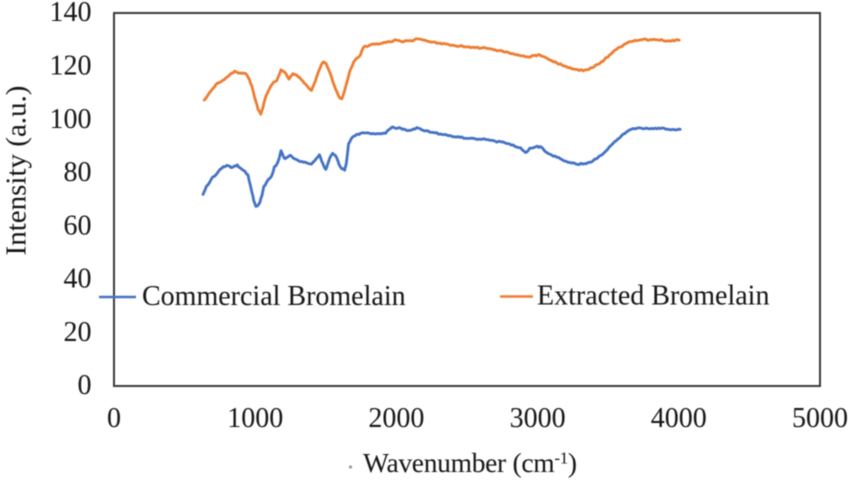 This screenshot has width=850, height=482. What do you see at coordinates (538, 418) in the screenshot?
I see `svg-text: 3000` at bounding box center [538, 418].